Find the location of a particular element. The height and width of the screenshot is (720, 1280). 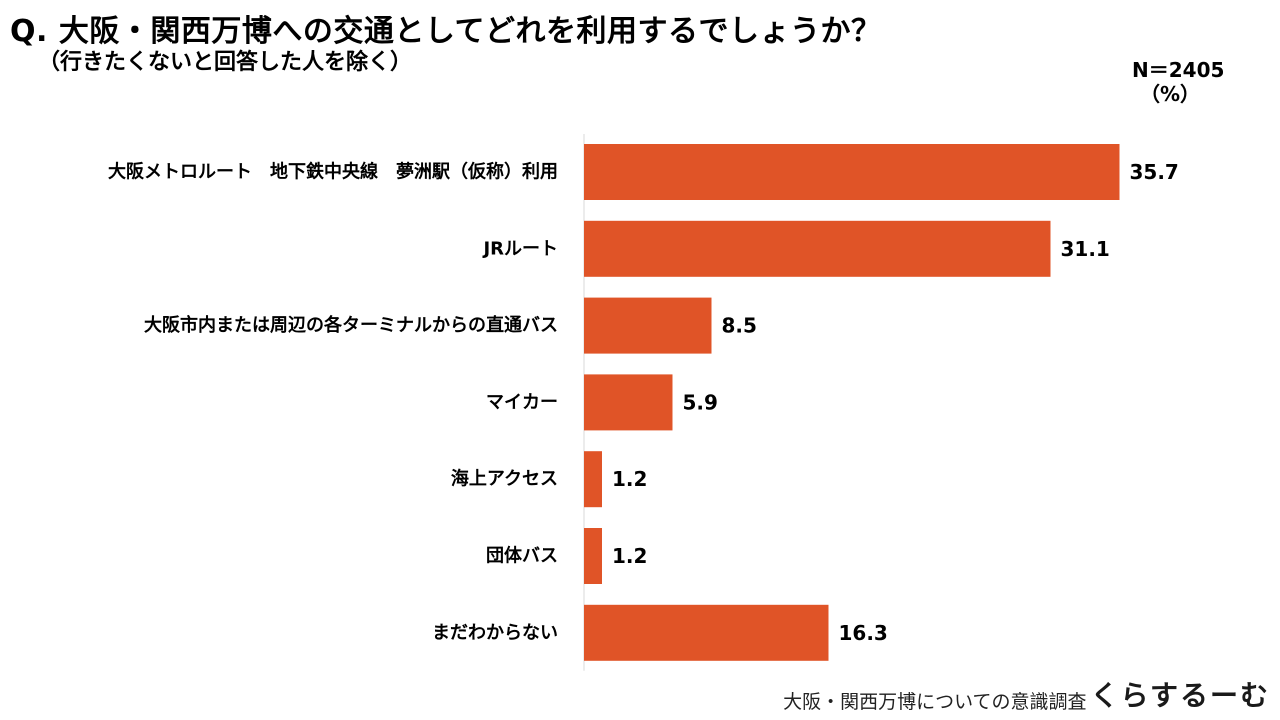

value-label-5: 1.2 is located at coordinates (629, 556).